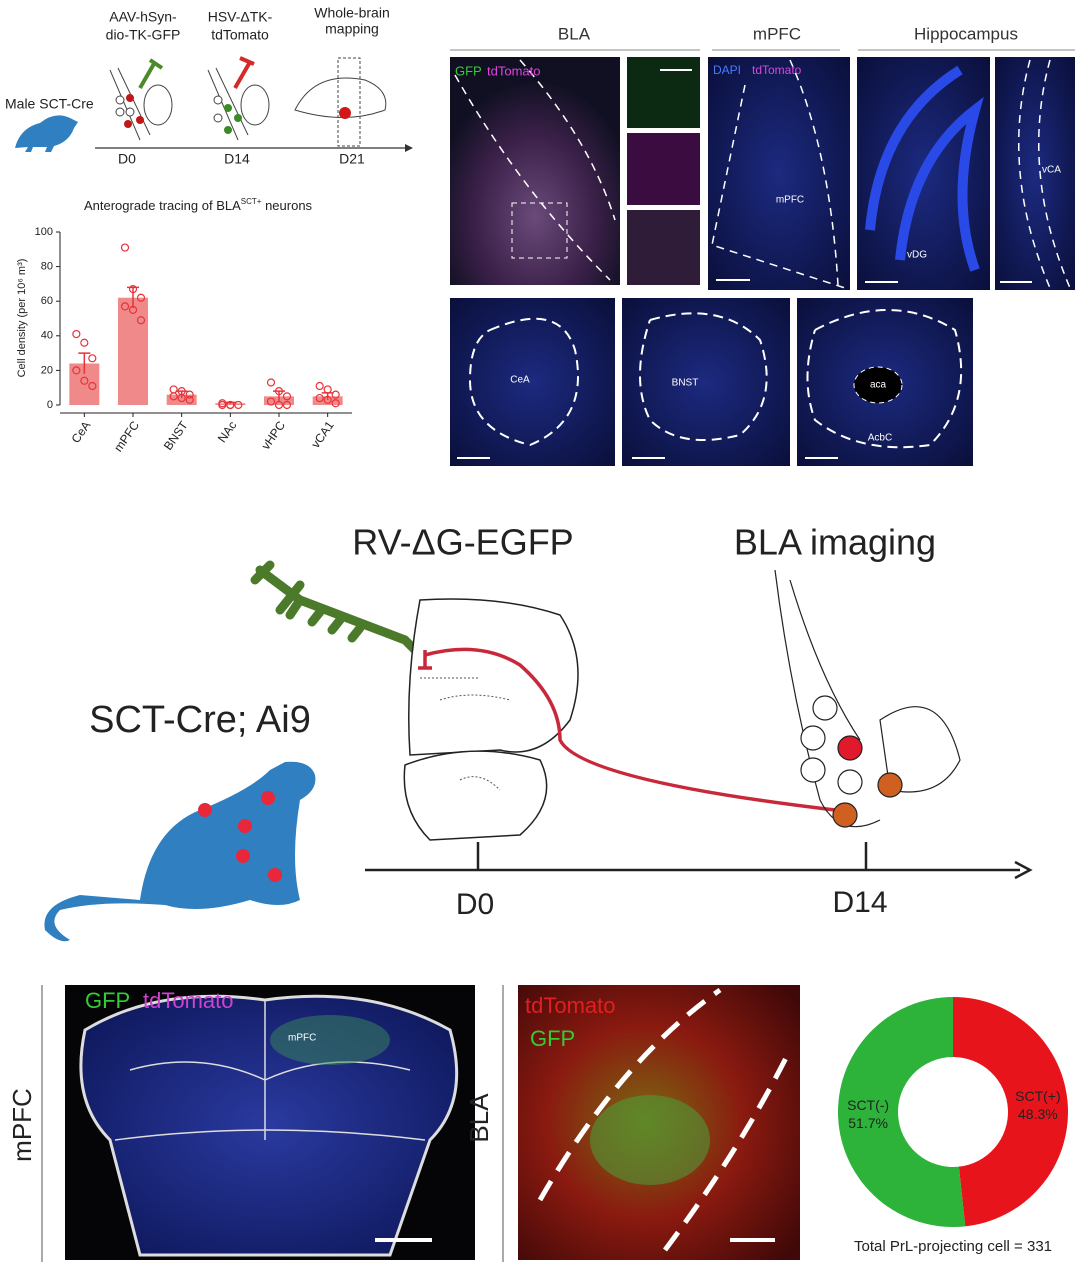 Image resolution: width=1080 pixels, height=1283 pixels. What do you see at coordinates (143, 17) in the screenshot?
I see `label: AAV-hSyn-` at bounding box center [143, 17].